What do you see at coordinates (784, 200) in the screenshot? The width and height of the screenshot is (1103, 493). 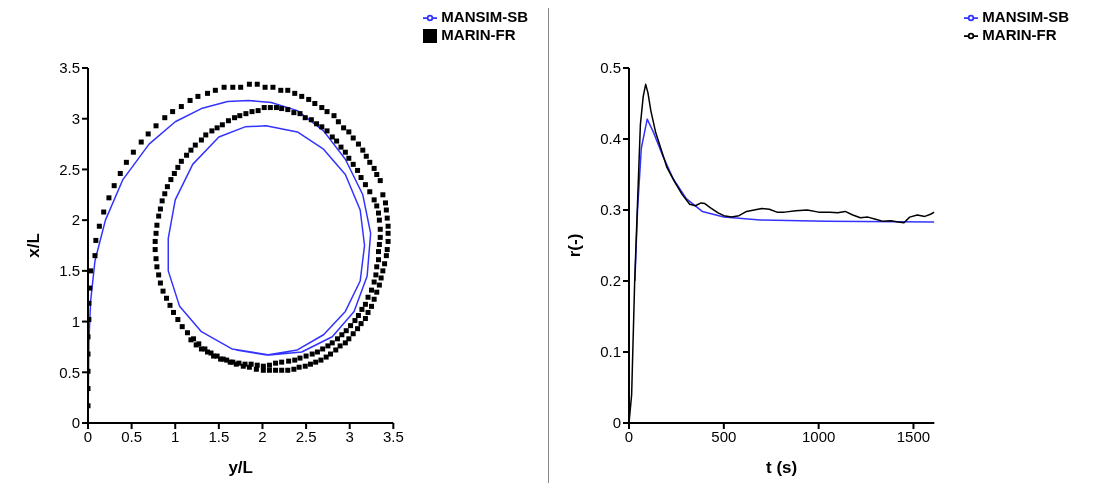 I see `line-series` at bounding box center [784, 200].